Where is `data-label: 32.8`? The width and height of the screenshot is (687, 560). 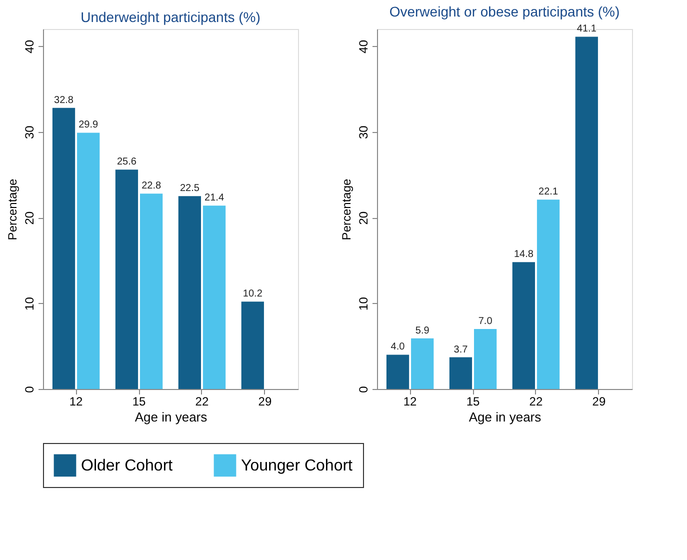
data-label: 32.8 is located at coordinates (64, 100).